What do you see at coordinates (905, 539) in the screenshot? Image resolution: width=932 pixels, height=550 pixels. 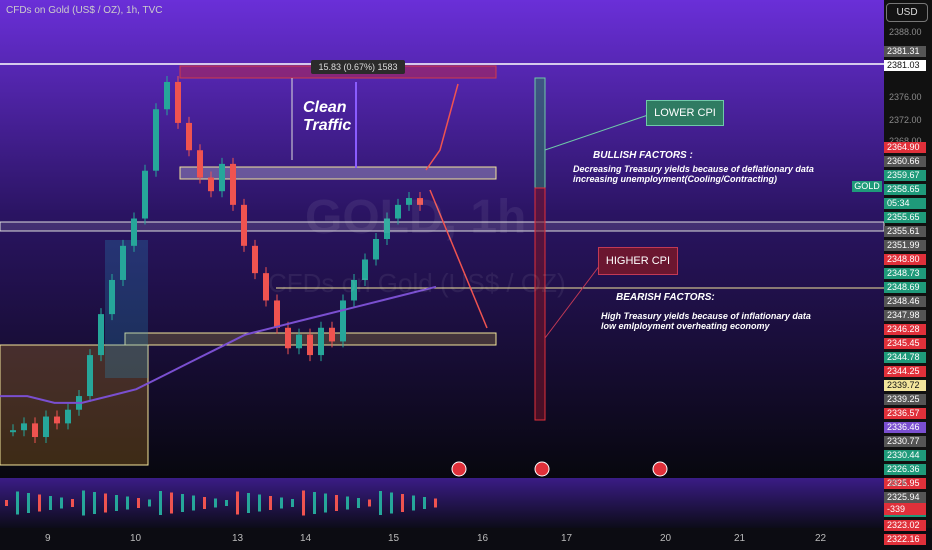 I see `price-label: 2322.16` at bounding box center [905, 539].